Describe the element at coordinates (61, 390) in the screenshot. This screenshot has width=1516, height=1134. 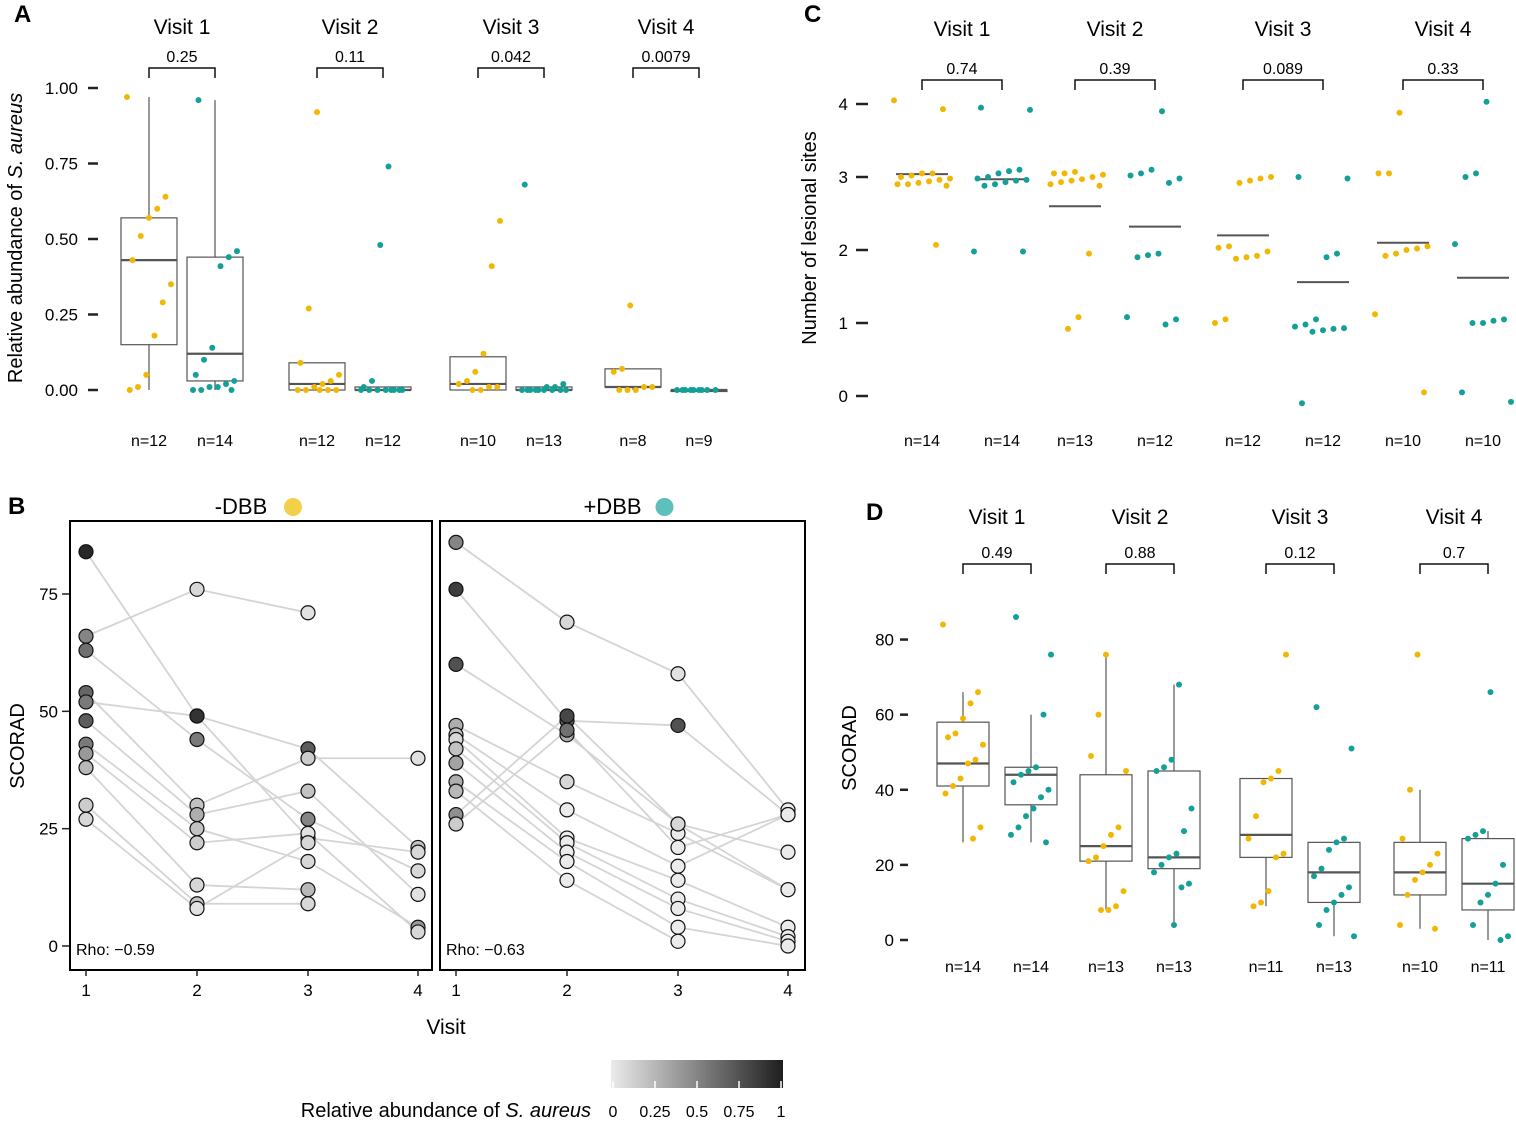
I see `y-tick-label: 0.00` at that location.